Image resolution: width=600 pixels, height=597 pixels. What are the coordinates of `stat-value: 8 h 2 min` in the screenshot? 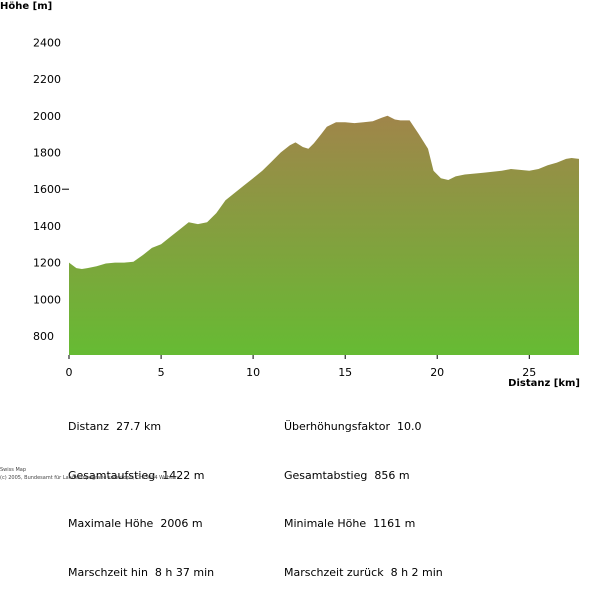 It's located at (416, 572).